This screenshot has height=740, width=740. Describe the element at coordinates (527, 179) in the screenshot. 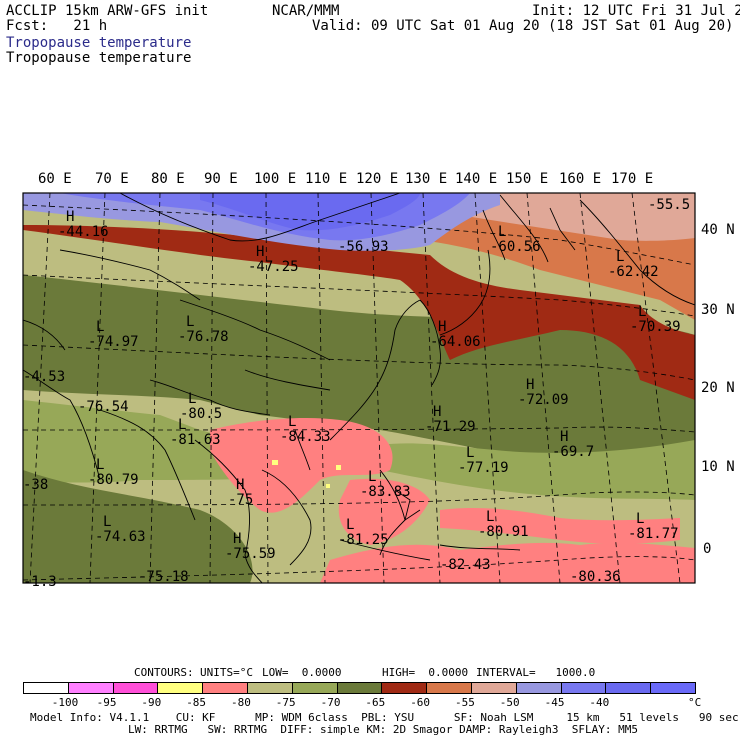

I see `longitude-label: 150 E` at that location.